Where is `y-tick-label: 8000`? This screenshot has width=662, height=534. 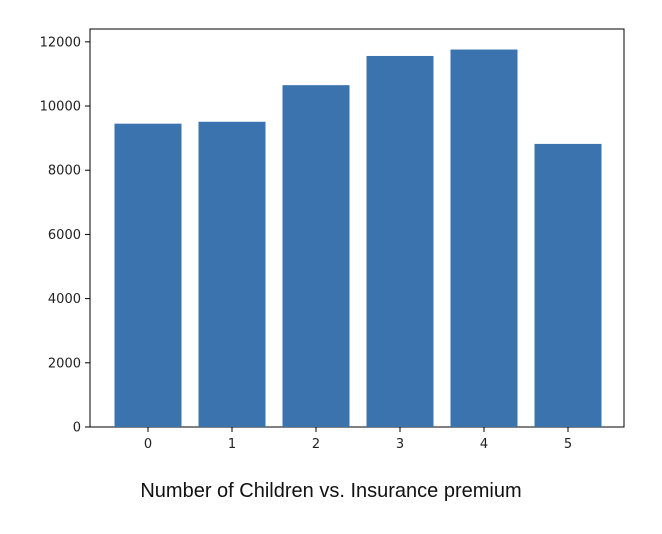
y-tick-label: 8000 is located at coordinates (64, 171).